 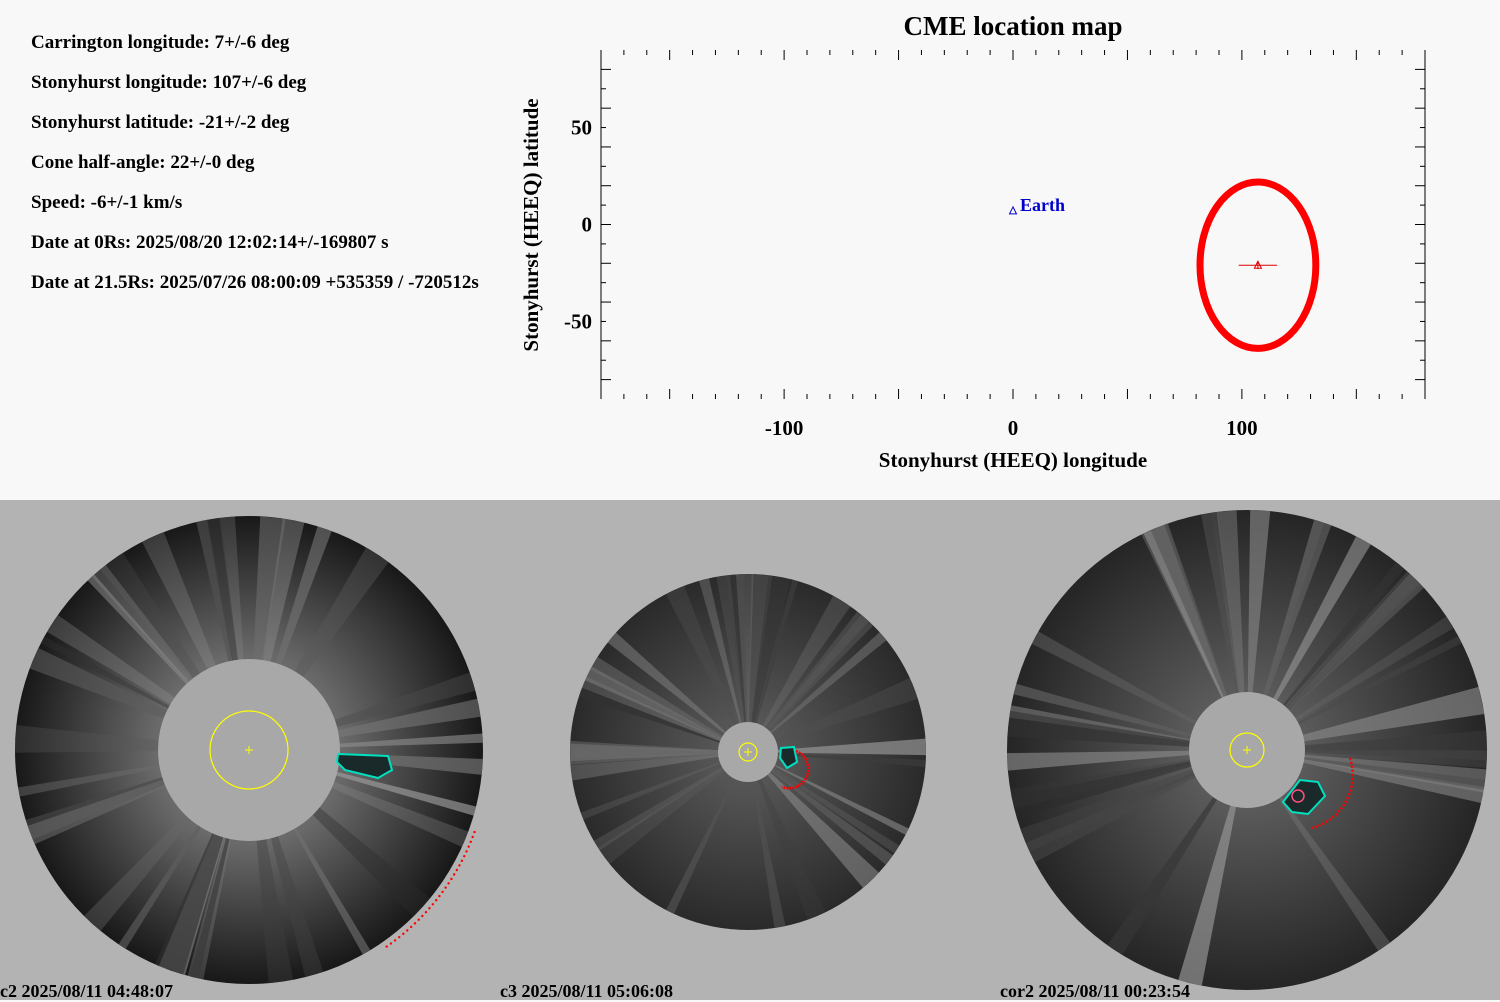 What do you see at coordinates (1013, 26) in the screenshot?
I see `chart-title: CME location map` at bounding box center [1013, 26].